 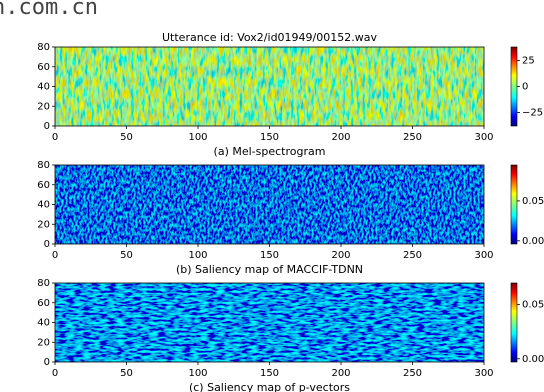 I want to click on chart-title: Utterance id: Vox2/id01949/00152.wav, so click(x=269, y=37).